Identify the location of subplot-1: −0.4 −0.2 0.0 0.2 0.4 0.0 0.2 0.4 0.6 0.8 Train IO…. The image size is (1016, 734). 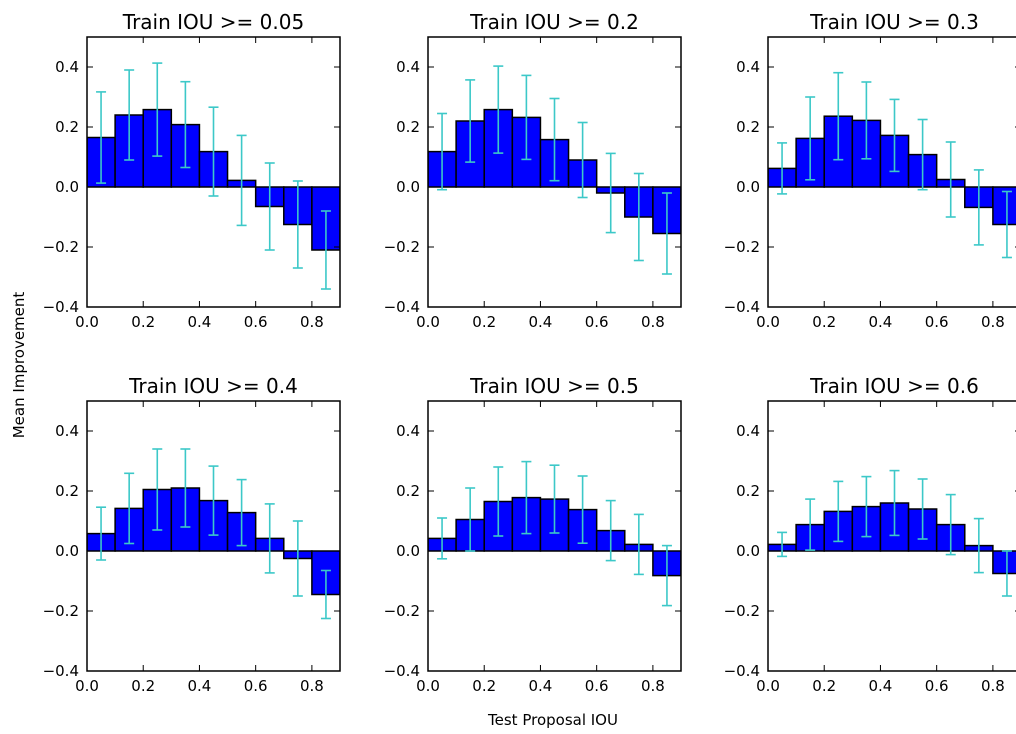
(192, 170).